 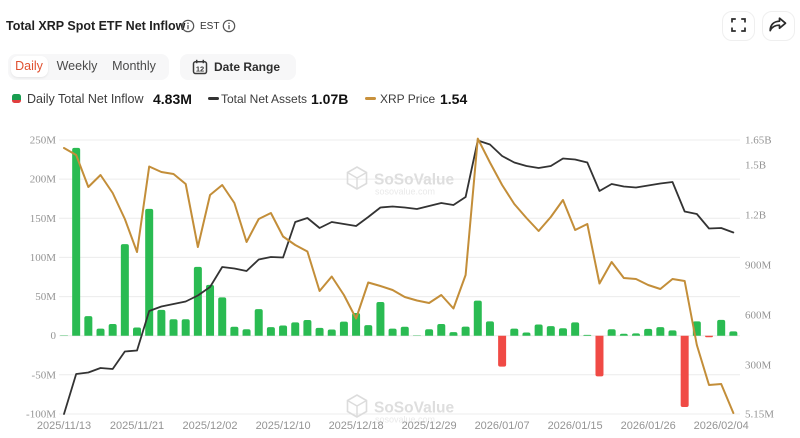 What do you see at coordinates (199, 68) in the screenshot?
I see `svg-text: 12` at bounding box center [199, 68].